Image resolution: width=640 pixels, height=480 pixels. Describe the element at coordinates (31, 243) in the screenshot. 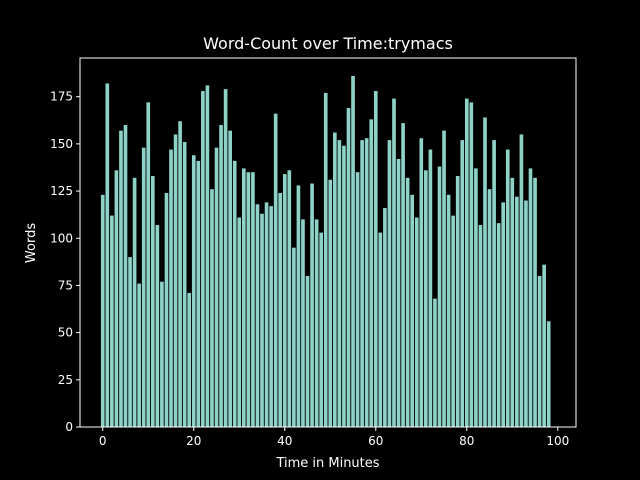

I see `y-axis-label: Words` at that location.